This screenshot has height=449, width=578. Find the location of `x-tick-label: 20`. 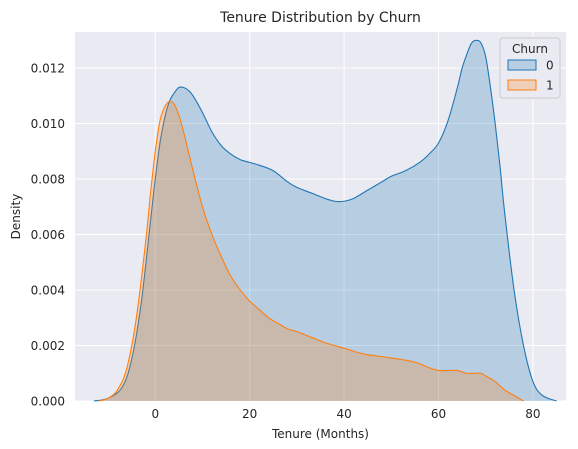

x-tick-label: 20 is located at coordinates (249, 414).